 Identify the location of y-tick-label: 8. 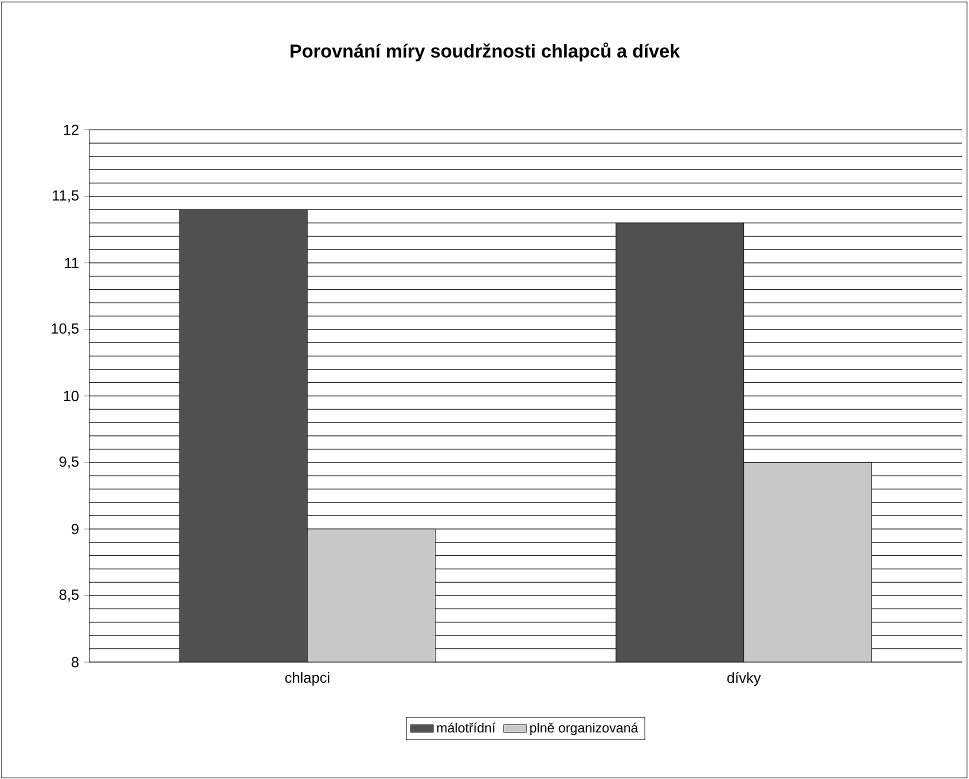
(75, 662).